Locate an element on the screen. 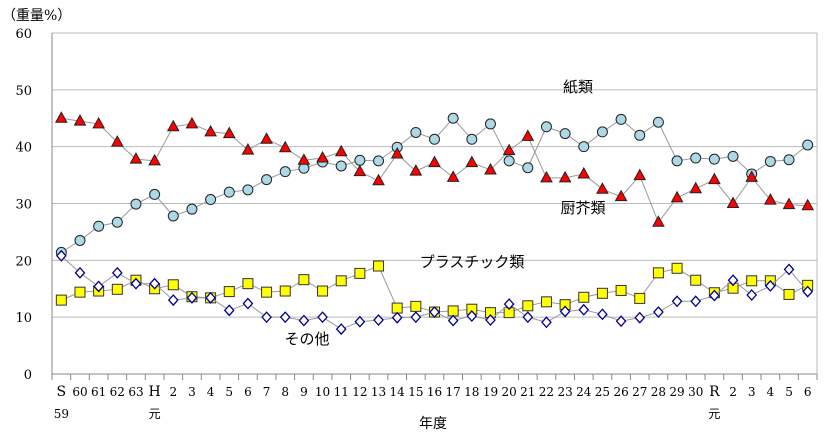 This screenshot has width=830, height=437. x-tick-label: 7 is located at coordinates (267, 392).